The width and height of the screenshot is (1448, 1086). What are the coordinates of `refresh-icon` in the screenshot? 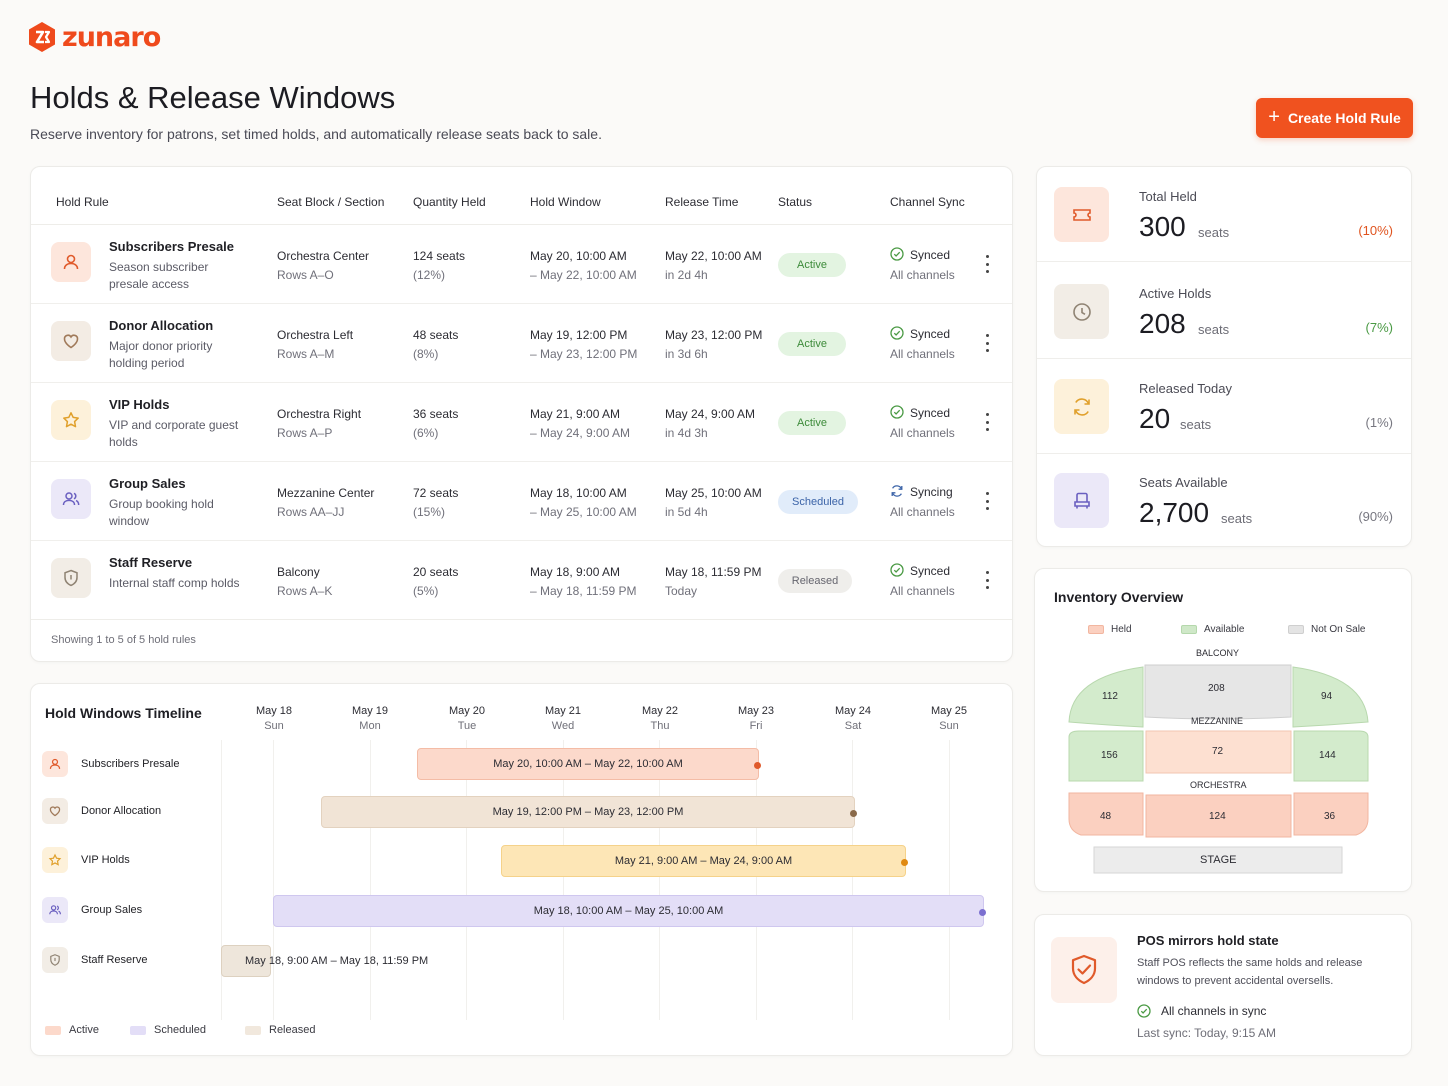 It's located at (1081, 406).